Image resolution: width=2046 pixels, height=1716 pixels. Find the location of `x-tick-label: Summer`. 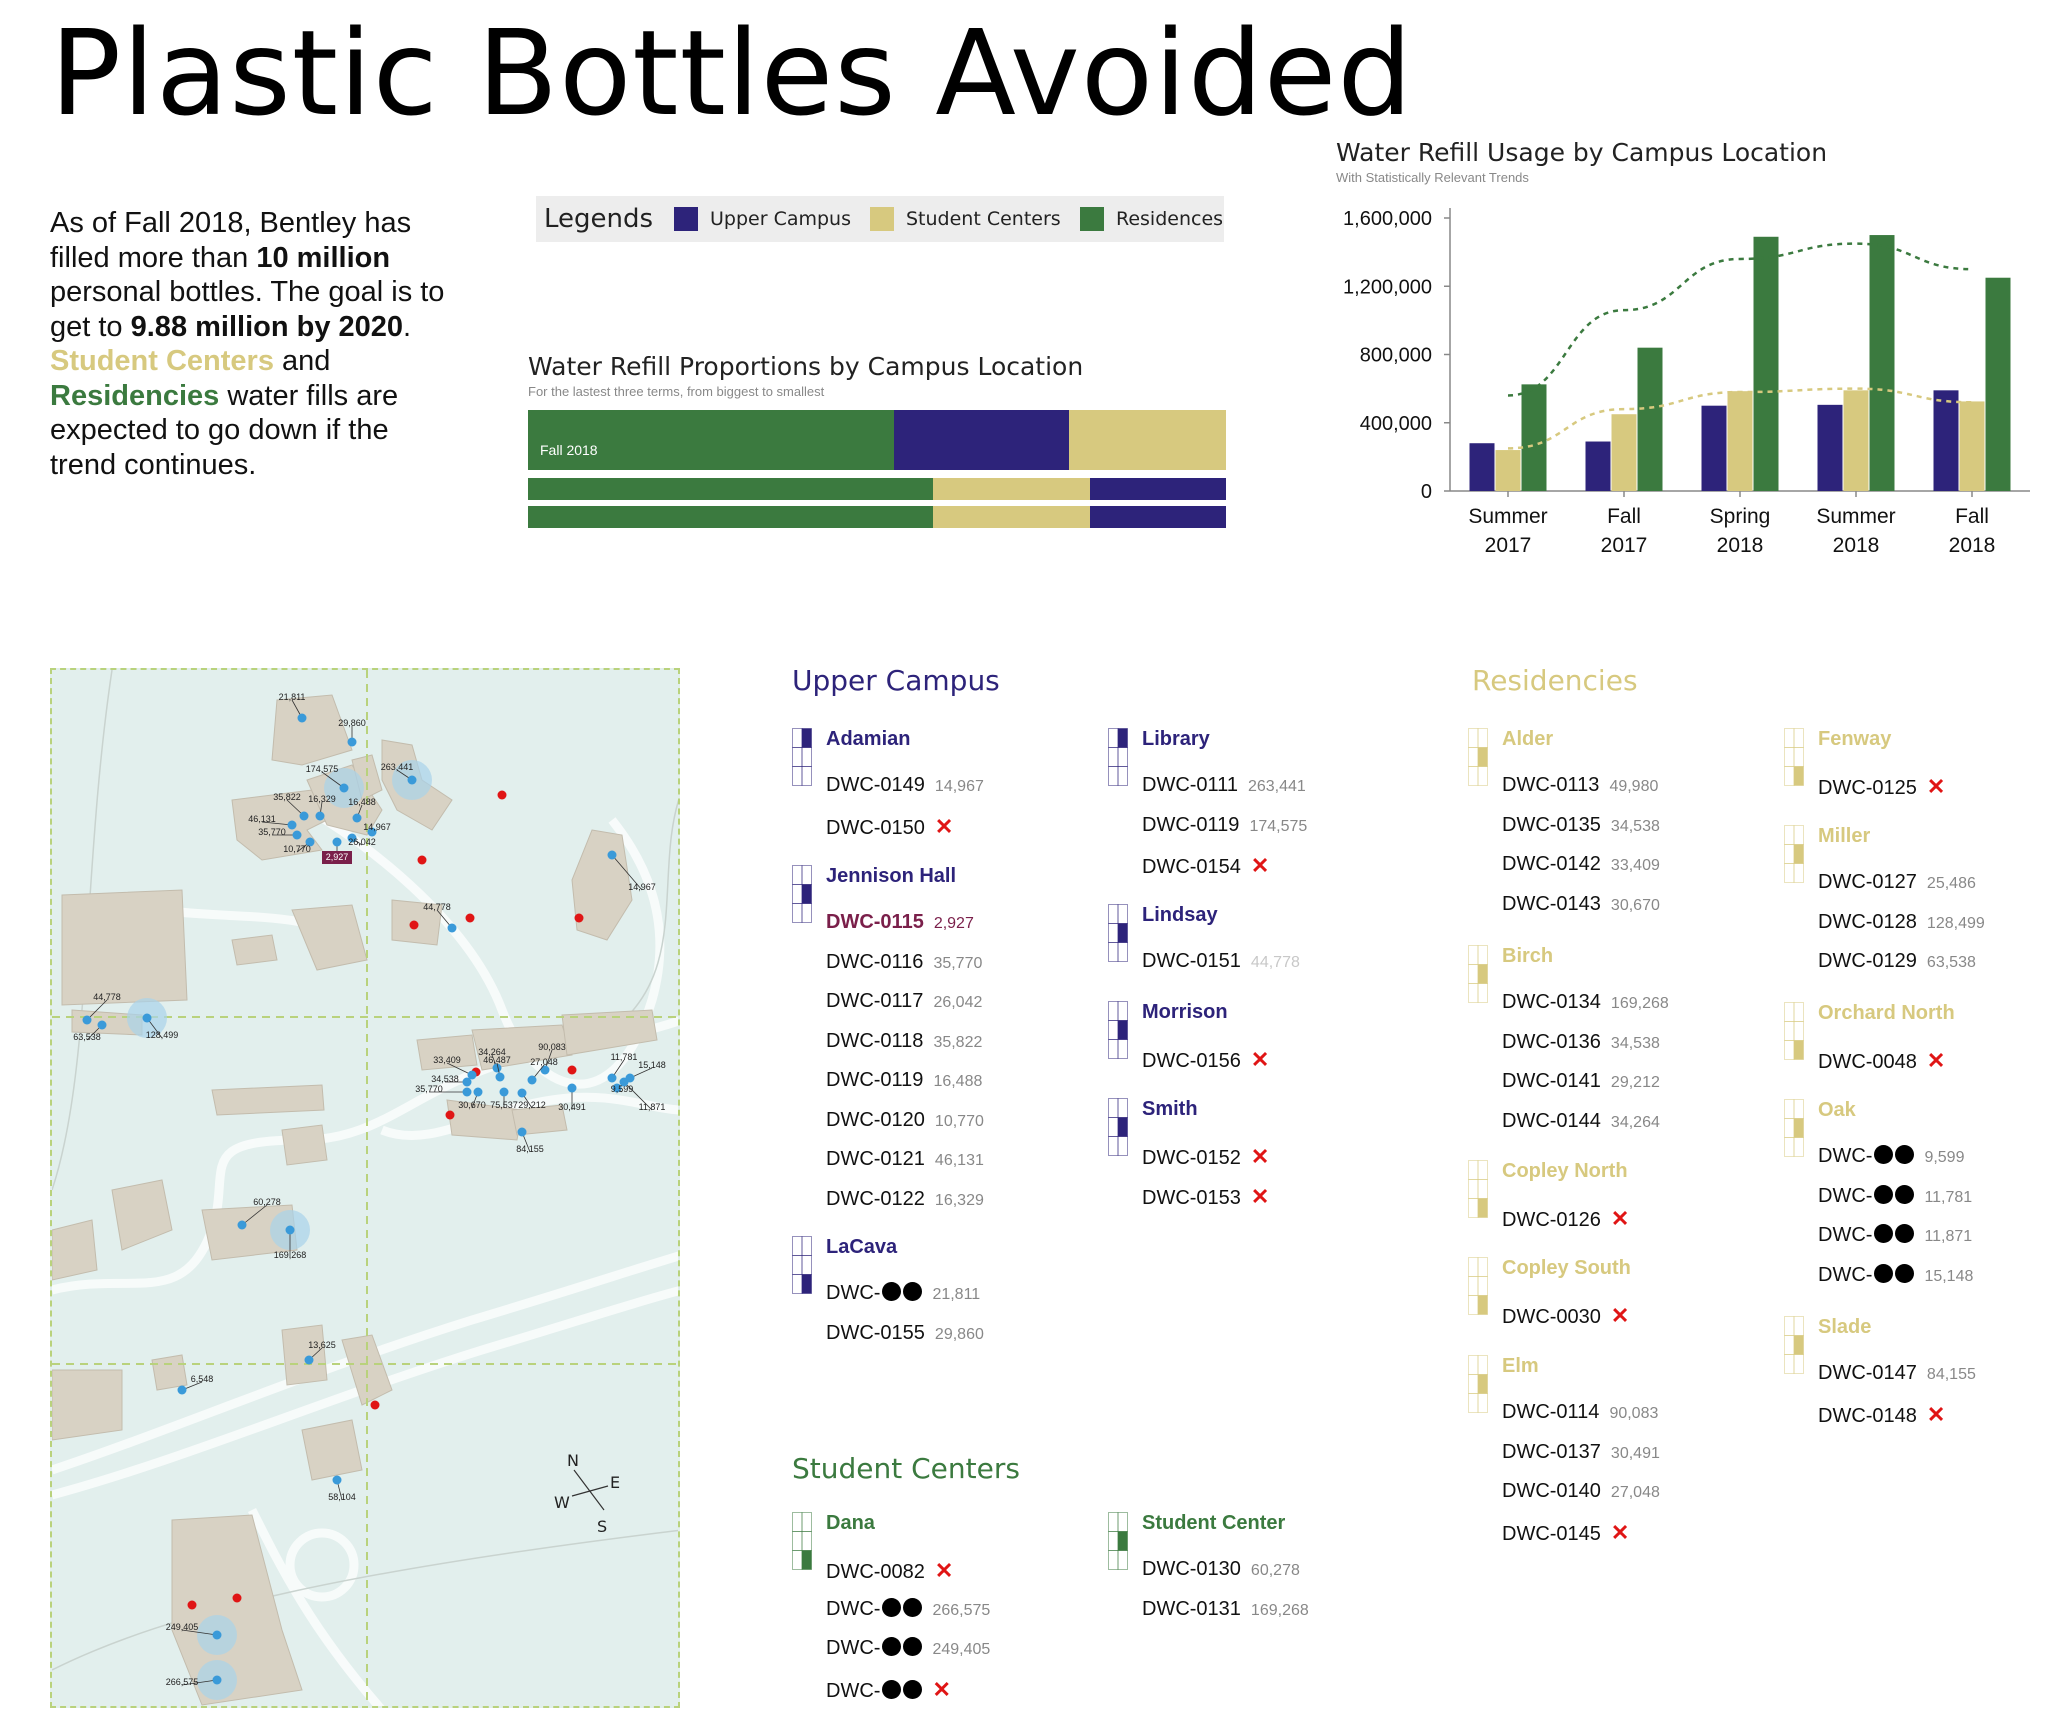

x-tick-label: Summer is located at coordinates (1855, 516).